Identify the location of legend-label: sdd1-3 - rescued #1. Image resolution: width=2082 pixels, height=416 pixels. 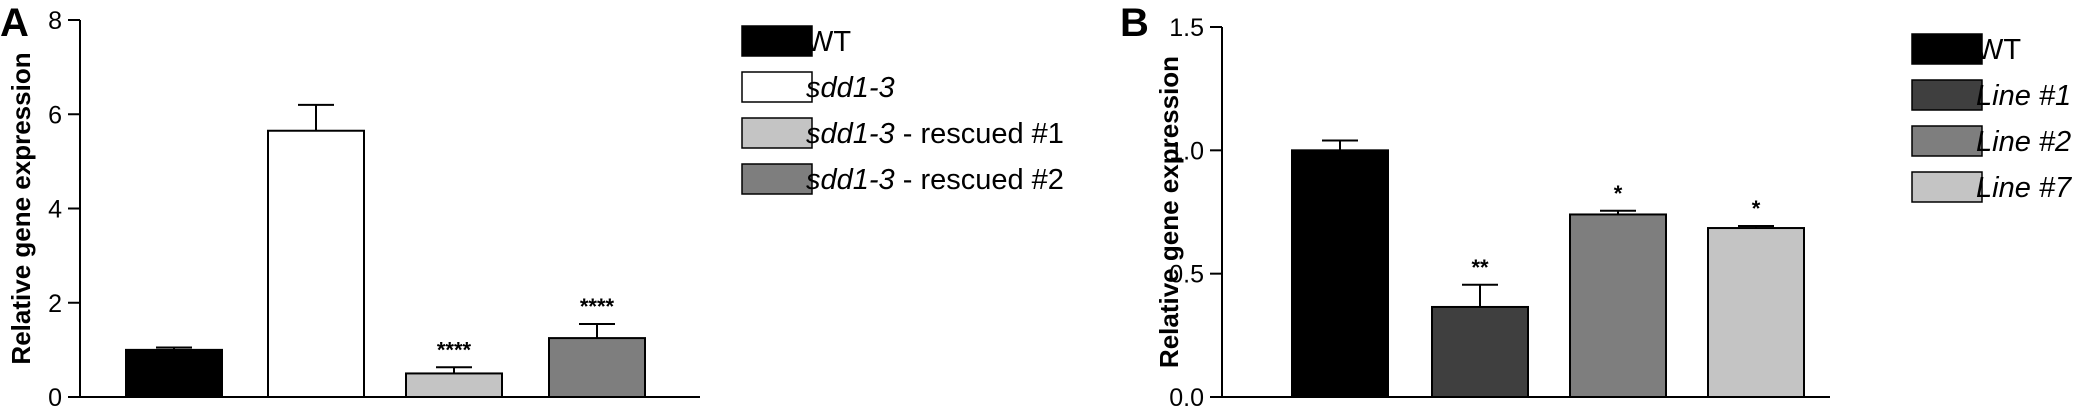
(935, 134).